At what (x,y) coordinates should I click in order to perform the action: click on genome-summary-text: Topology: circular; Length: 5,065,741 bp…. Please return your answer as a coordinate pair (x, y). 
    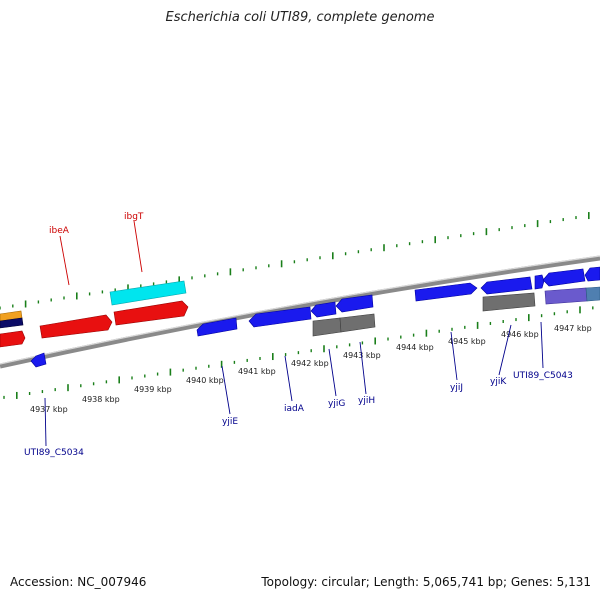
    Looking at the image, I should click on (426, 582).